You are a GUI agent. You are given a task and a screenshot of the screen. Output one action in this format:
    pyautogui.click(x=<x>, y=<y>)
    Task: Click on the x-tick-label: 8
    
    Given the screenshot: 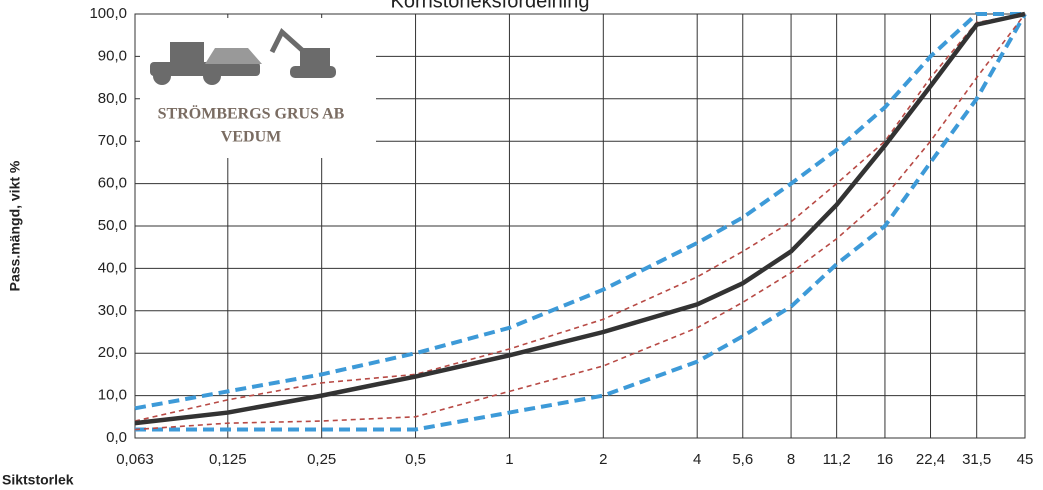 What is the action you would take?
    pyautogui.click(x=791, y=459)
    